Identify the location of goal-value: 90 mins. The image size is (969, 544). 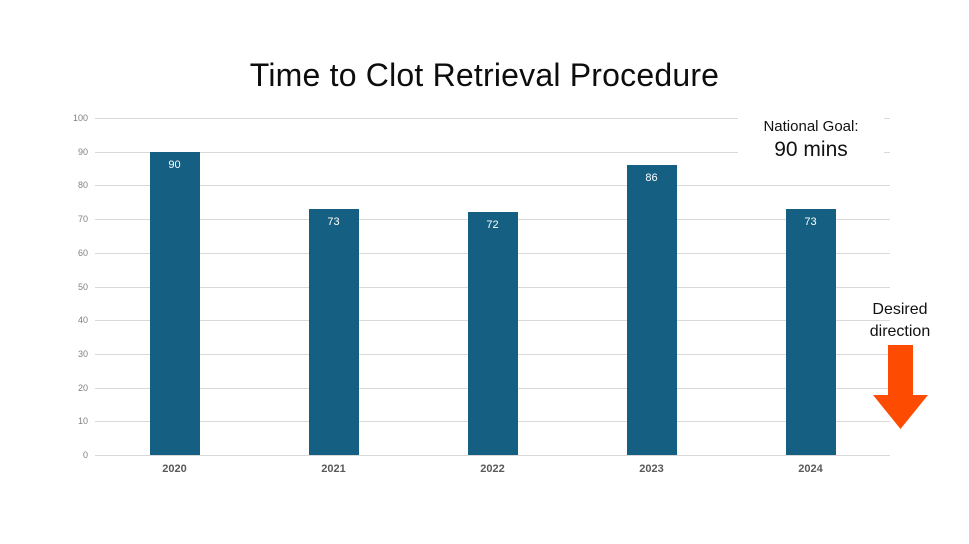
(811, 149).